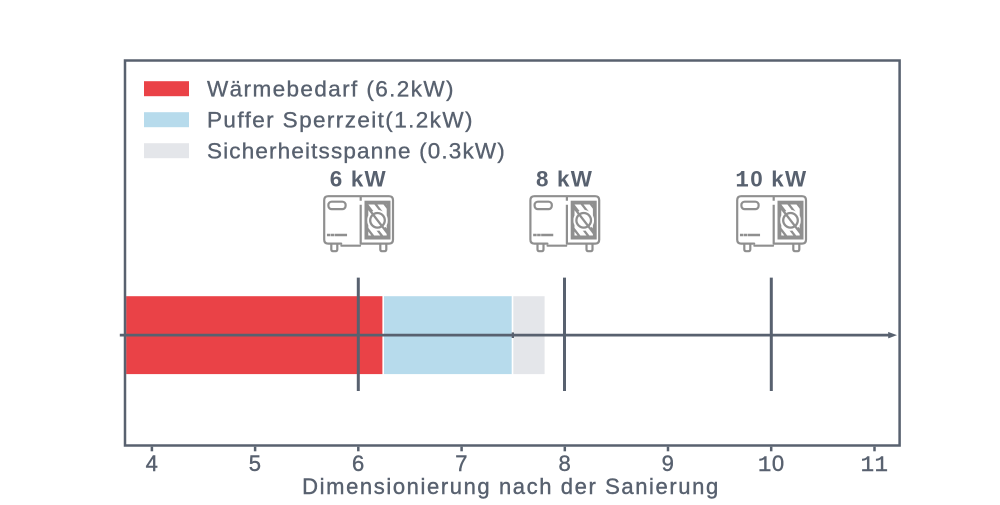 This screenshot has height=505, width=1000. What do you see at coordinates (771, 180) in the screenshot?
I see `svg-text: 10 kW` at bounding box center [771, 180].